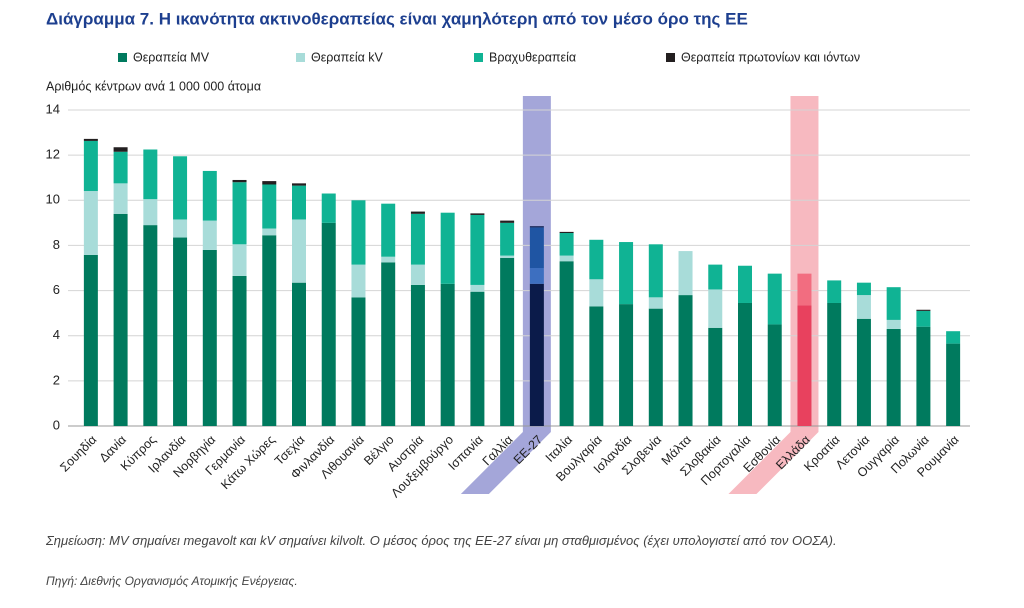 The width and height of the screenshot is (1024, 608). I want to click on y-tick-label: 4, so click(56, 334).